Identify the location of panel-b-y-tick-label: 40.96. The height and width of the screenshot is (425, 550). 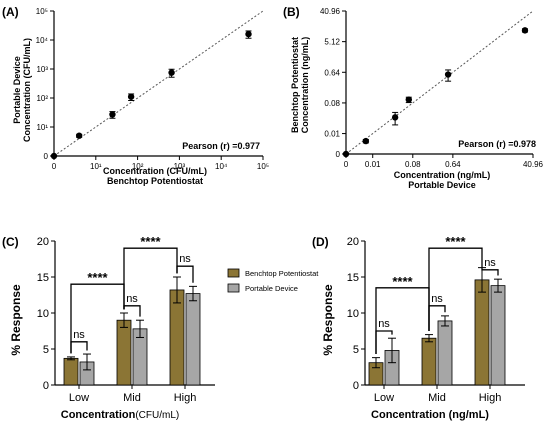
(330, 11).